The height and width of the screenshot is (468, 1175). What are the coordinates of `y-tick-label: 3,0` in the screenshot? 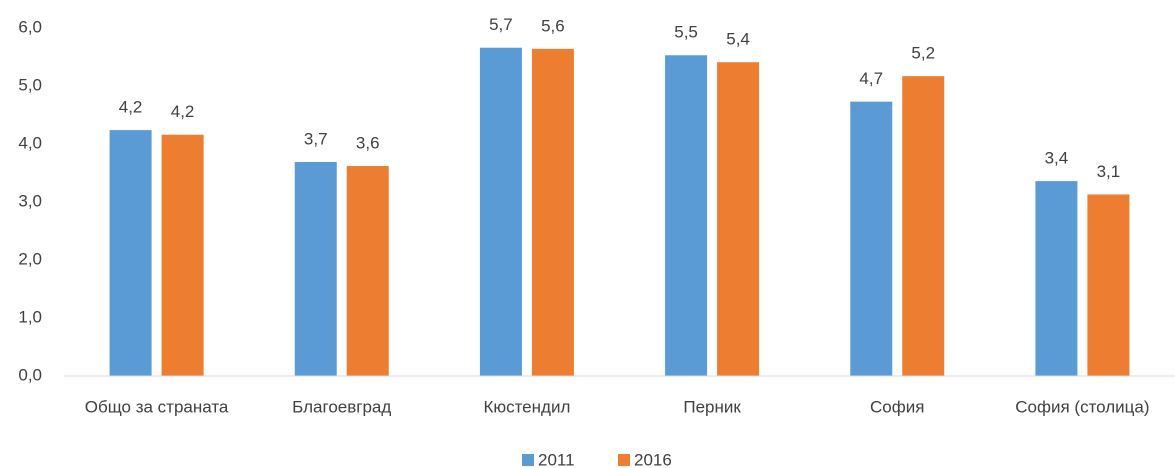 It's located at (30, 200).